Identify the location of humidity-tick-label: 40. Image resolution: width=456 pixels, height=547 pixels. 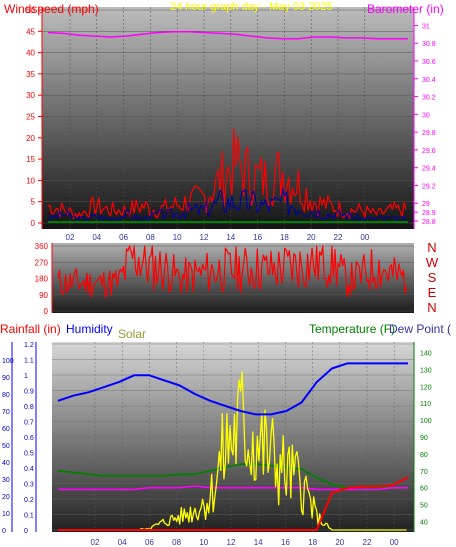
(6, 463).